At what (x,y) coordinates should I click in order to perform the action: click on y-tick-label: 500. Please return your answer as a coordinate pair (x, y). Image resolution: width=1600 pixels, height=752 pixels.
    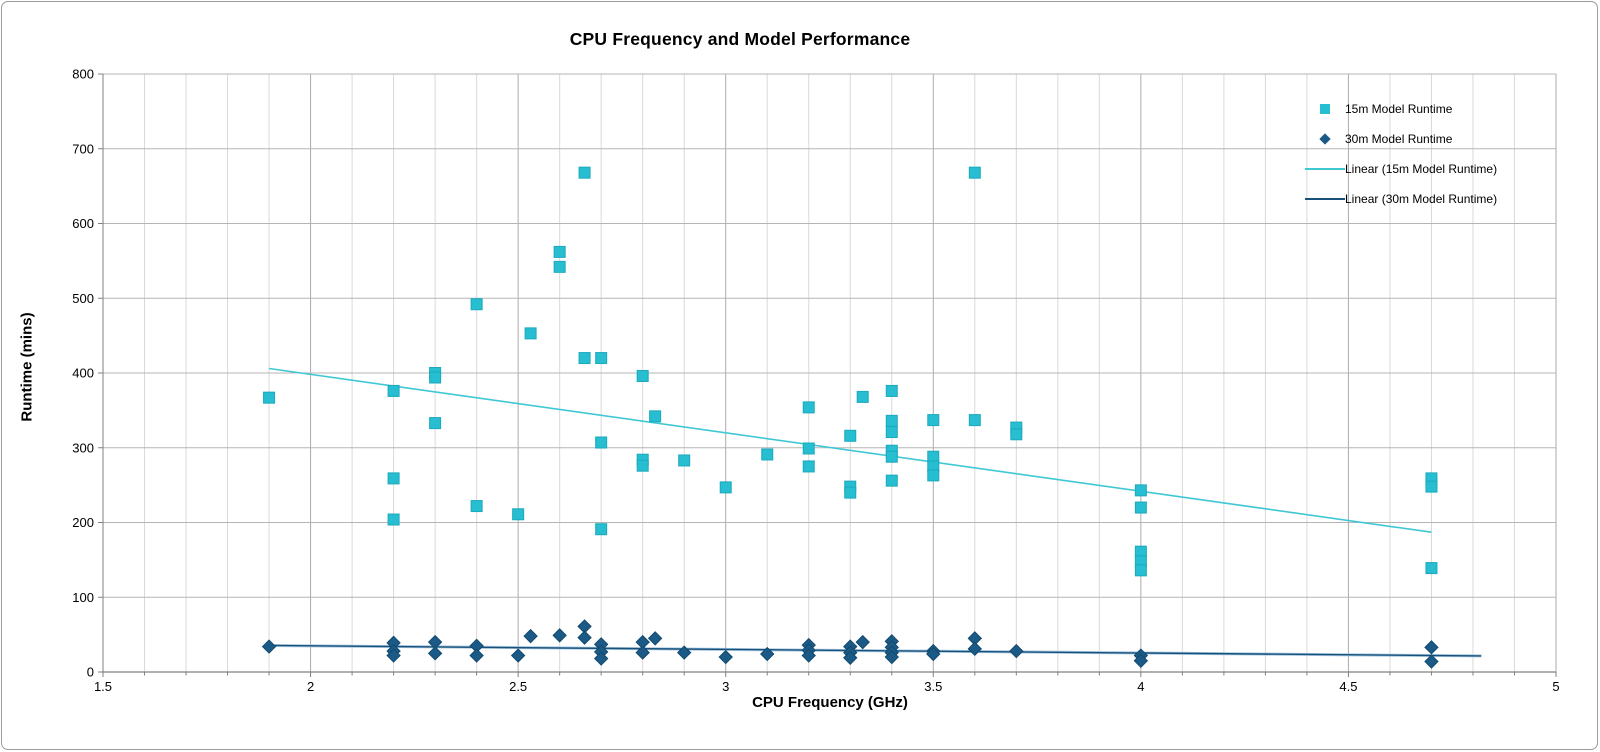
    Looking at the image, I should click on (83, 298).